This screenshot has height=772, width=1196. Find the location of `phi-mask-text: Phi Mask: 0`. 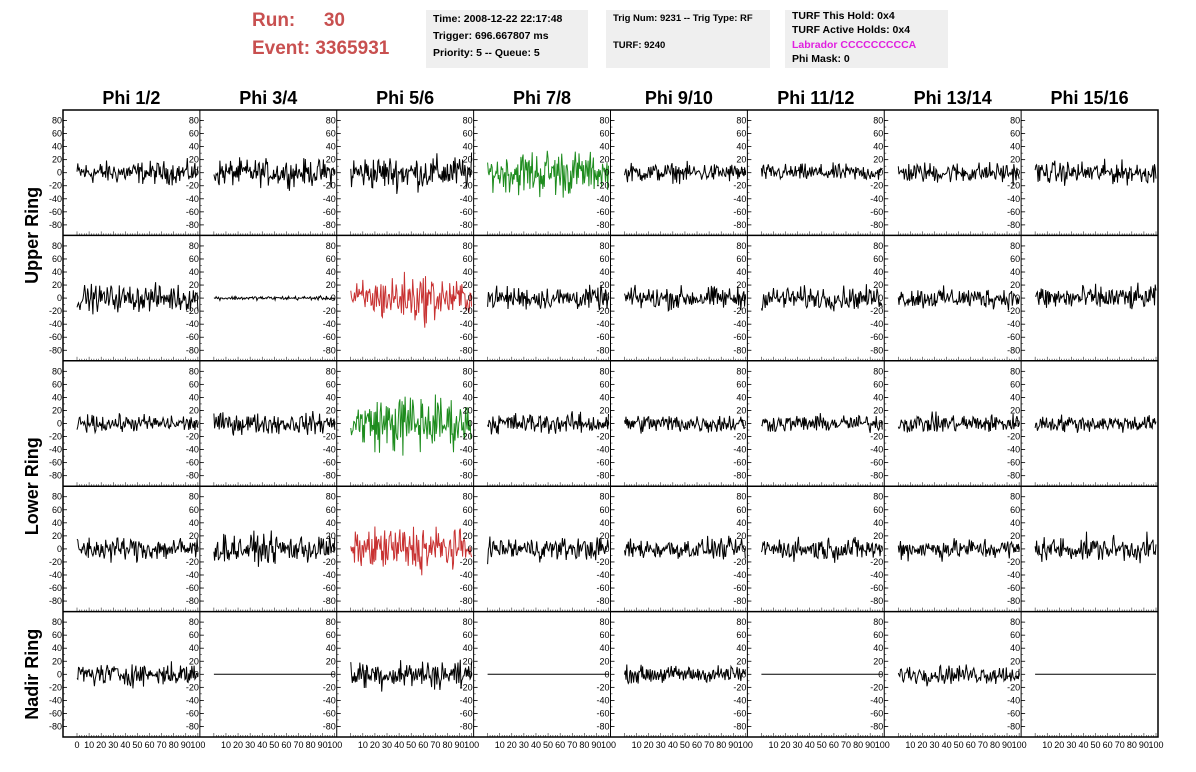

phi-mask-text: Phi Mask: 0 is located at coordinates (821, 59).